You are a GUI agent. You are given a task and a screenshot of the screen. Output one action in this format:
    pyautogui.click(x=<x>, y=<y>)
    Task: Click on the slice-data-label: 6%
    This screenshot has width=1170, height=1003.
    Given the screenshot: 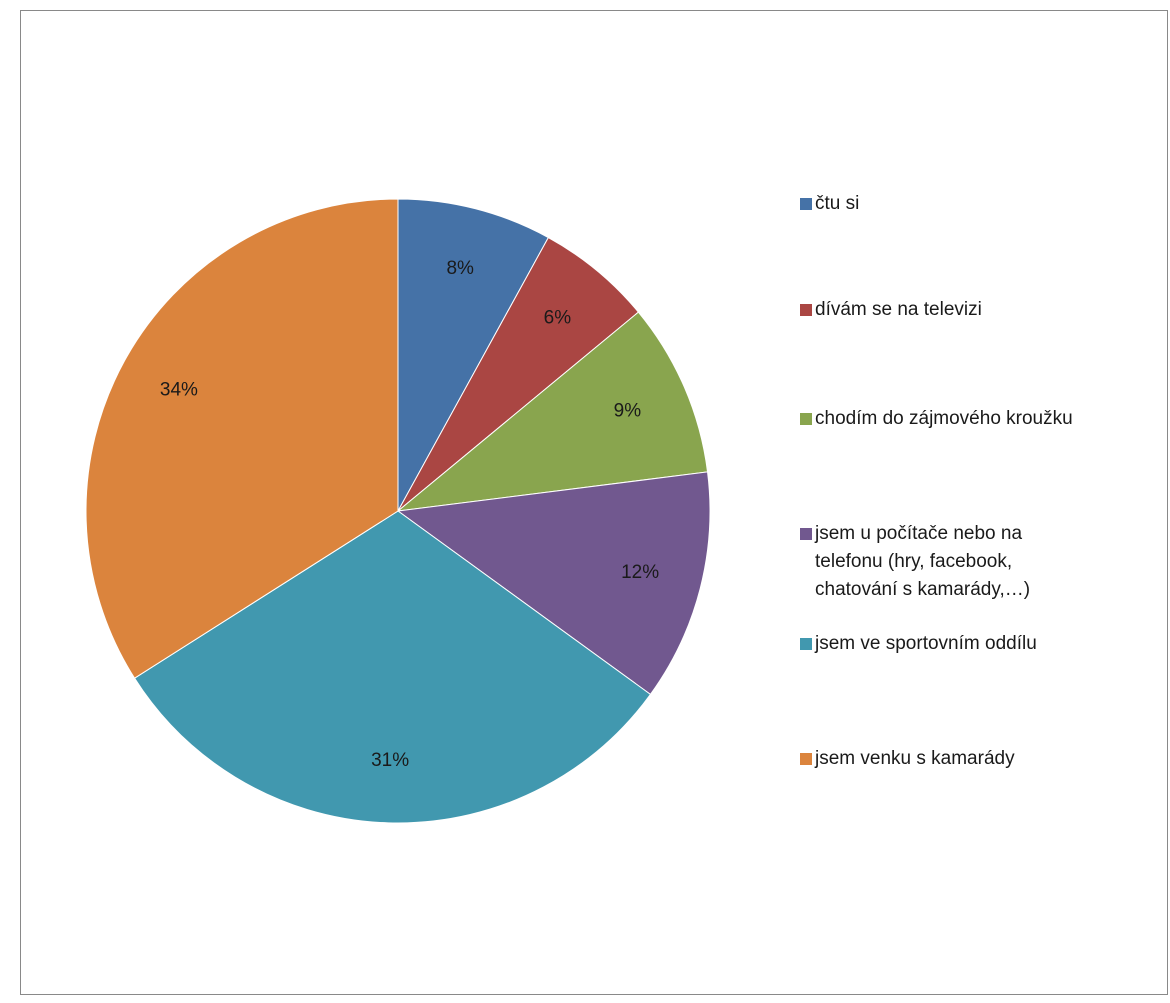 What is the action you would take?
    pyautogui.click(x=558, y=317)
    